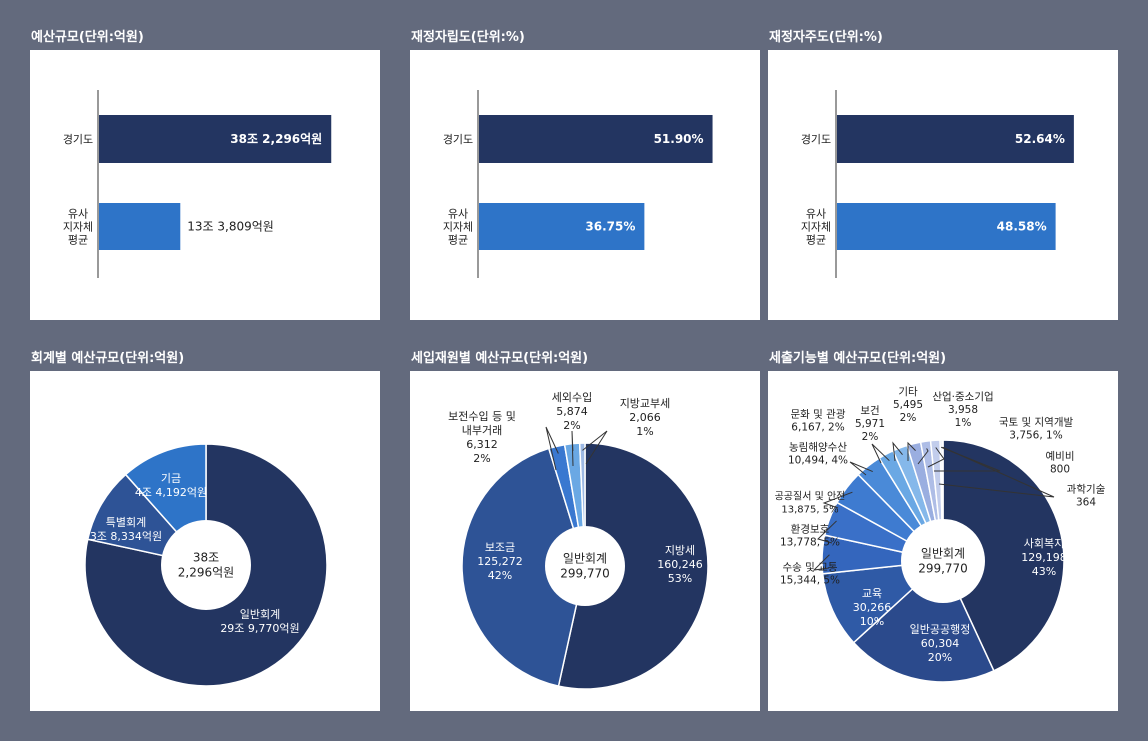 The width and height of the screenshot is (1148, 741). Describe the element at coordinates (500, 561) in the screenshot. I see `slice-label-1: 보조금 125,272 42%` at that location.